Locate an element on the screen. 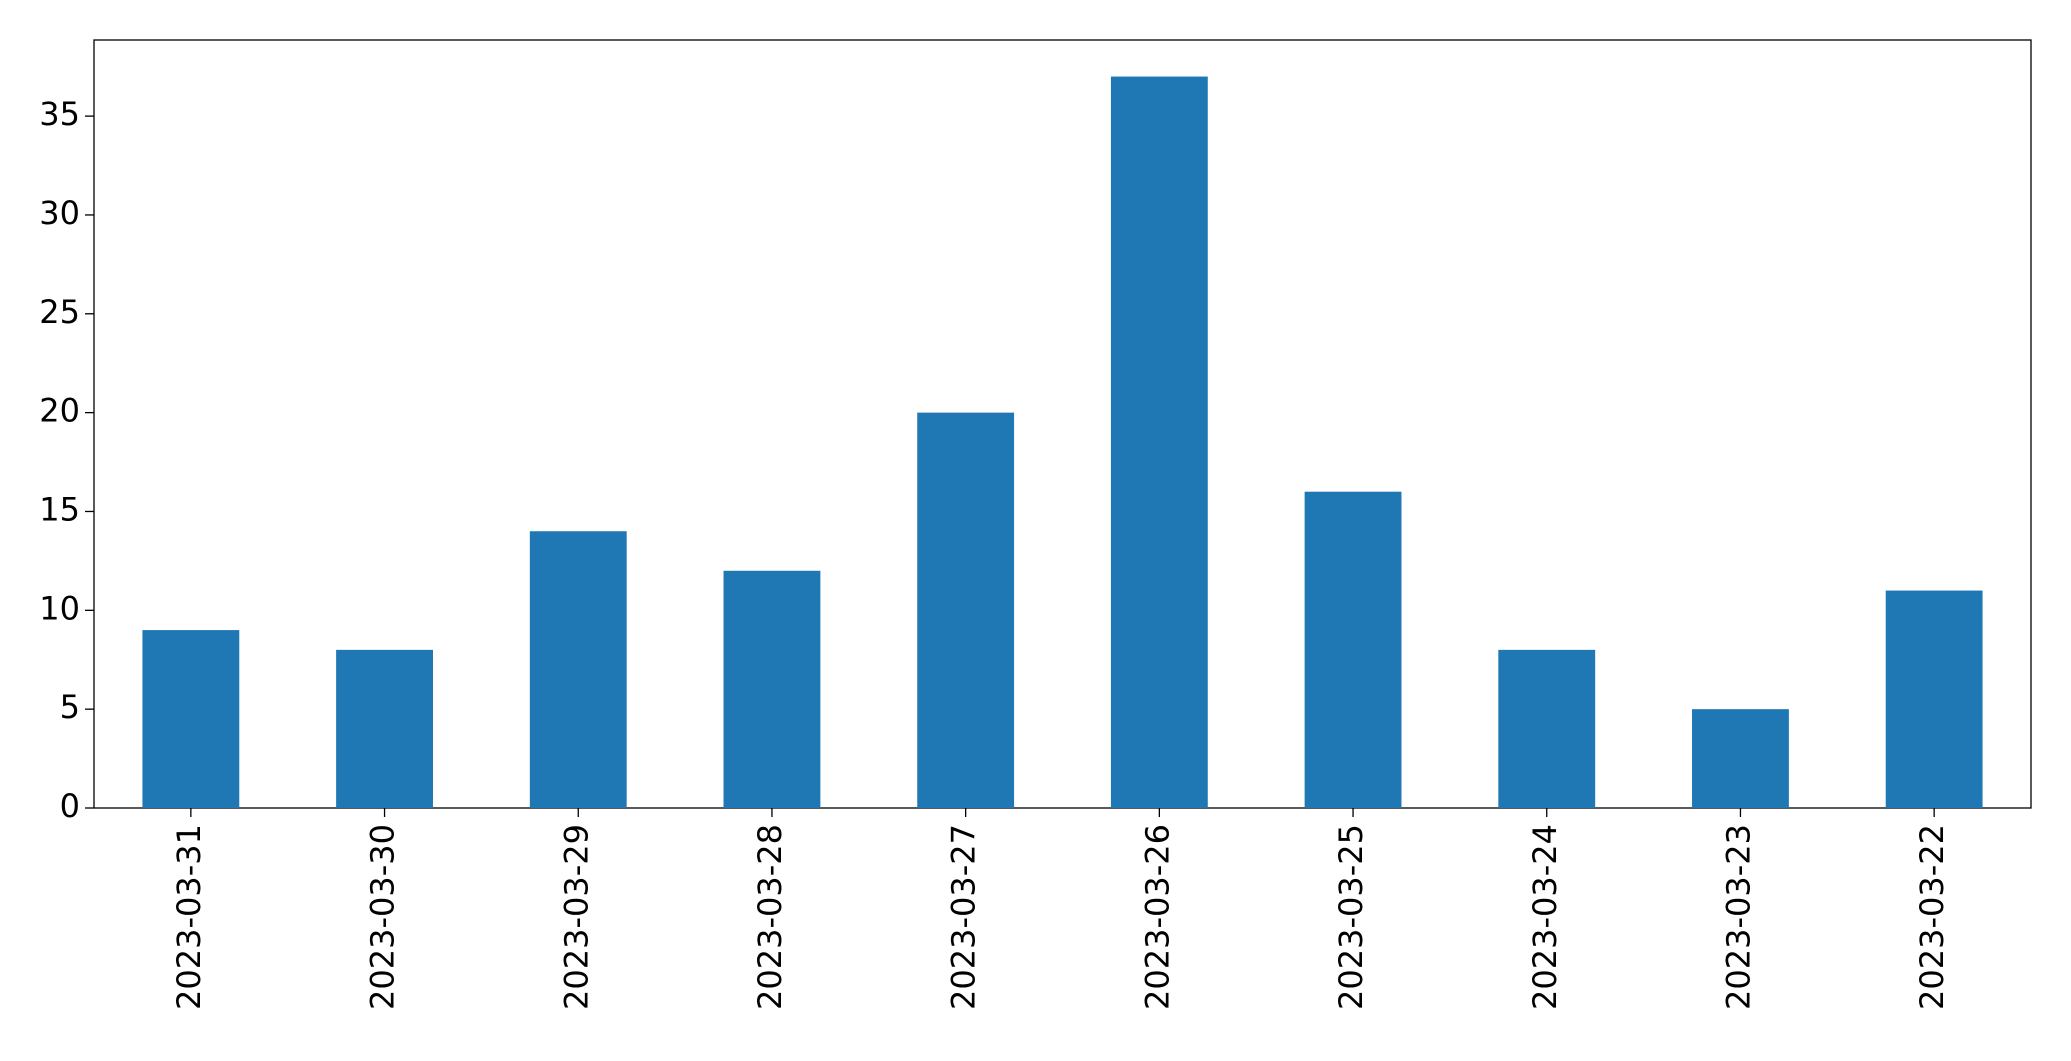  y-tick-label: 0 is located at coordinates (70, 806).